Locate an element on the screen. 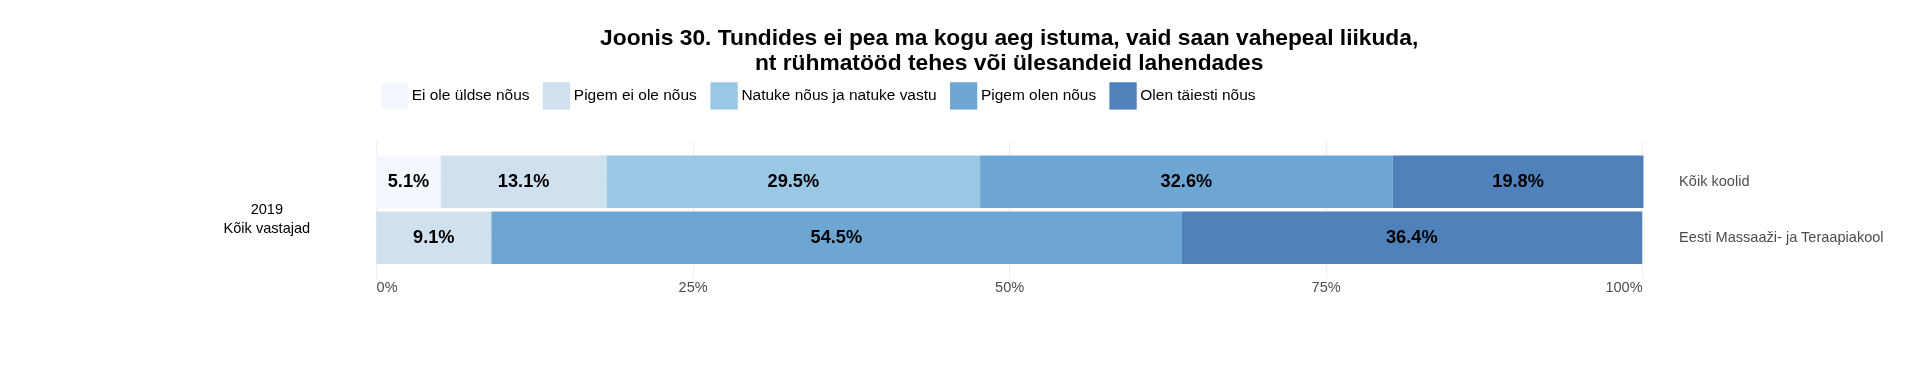 The width and height of the screenshot is (1920, 384). chart-title: Joonis 30. Tundides ei pea ma kogu aeg istuma, vaid saan vahepeal liikuda, nt rühmatööd tehes või ülesandeid lahendades is located at coordinates (1009, 49).